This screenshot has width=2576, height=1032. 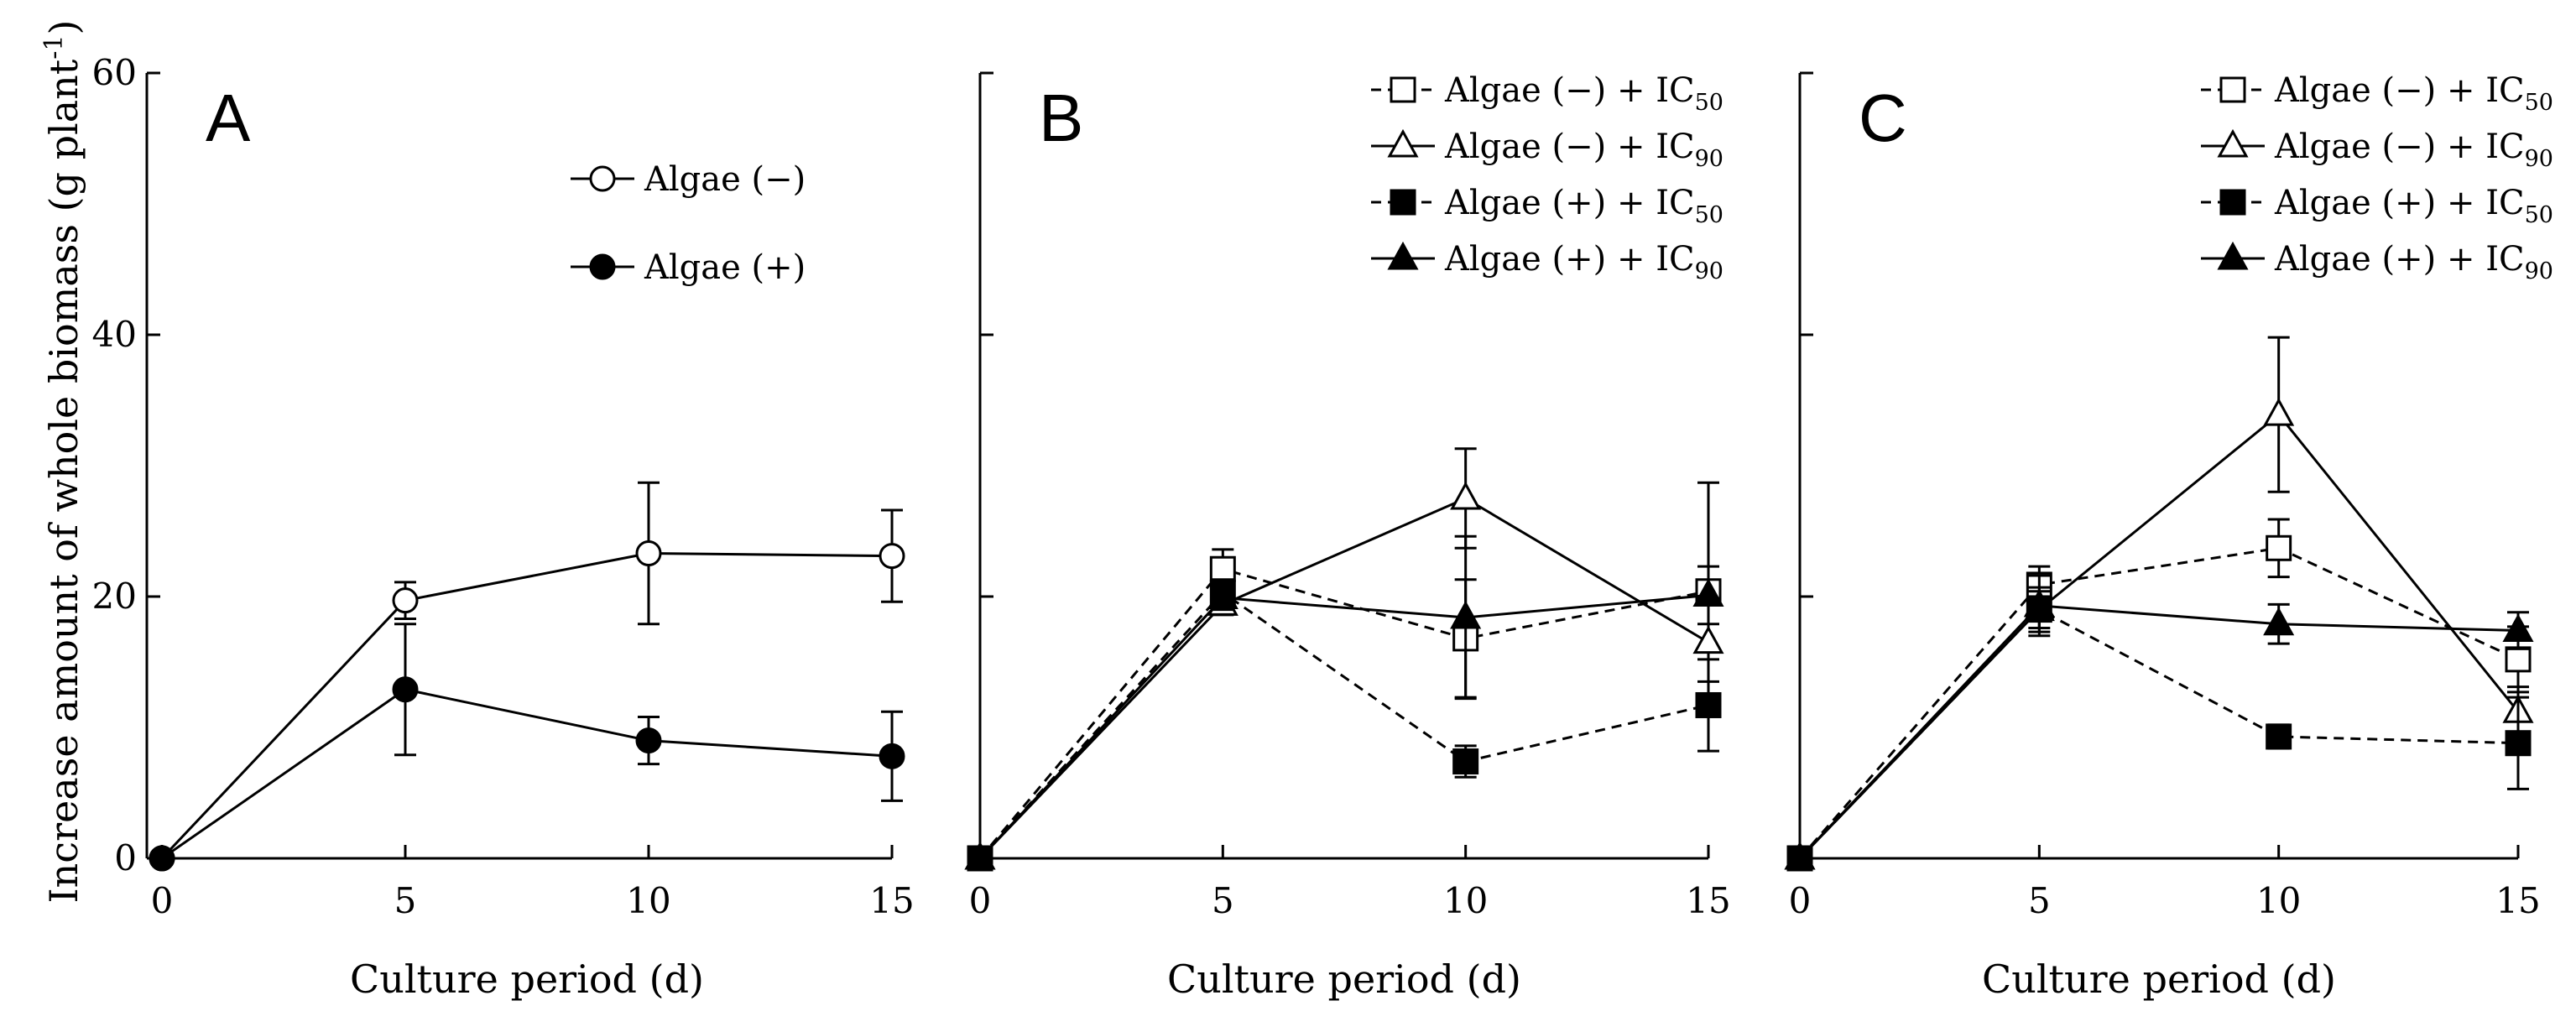 I want to click on y-tick-label: 40, so click(x=114, y=334).